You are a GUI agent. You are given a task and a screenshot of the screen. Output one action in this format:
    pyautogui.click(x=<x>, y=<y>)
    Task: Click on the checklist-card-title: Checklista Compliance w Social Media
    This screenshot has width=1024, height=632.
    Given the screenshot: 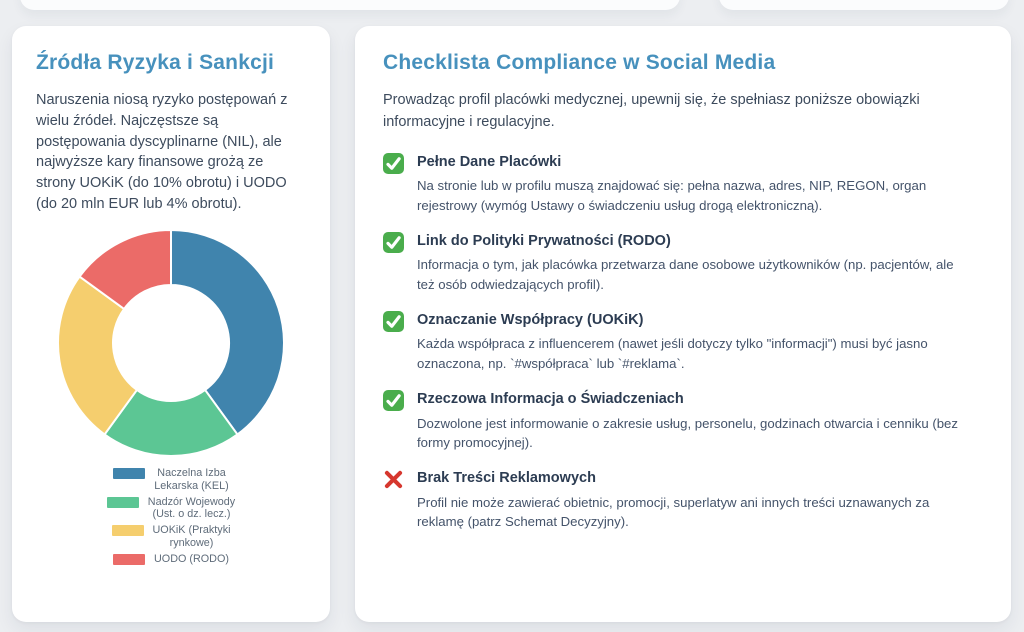 What is the action you would take?
    pyautogui.click(x=579, y=62)
    